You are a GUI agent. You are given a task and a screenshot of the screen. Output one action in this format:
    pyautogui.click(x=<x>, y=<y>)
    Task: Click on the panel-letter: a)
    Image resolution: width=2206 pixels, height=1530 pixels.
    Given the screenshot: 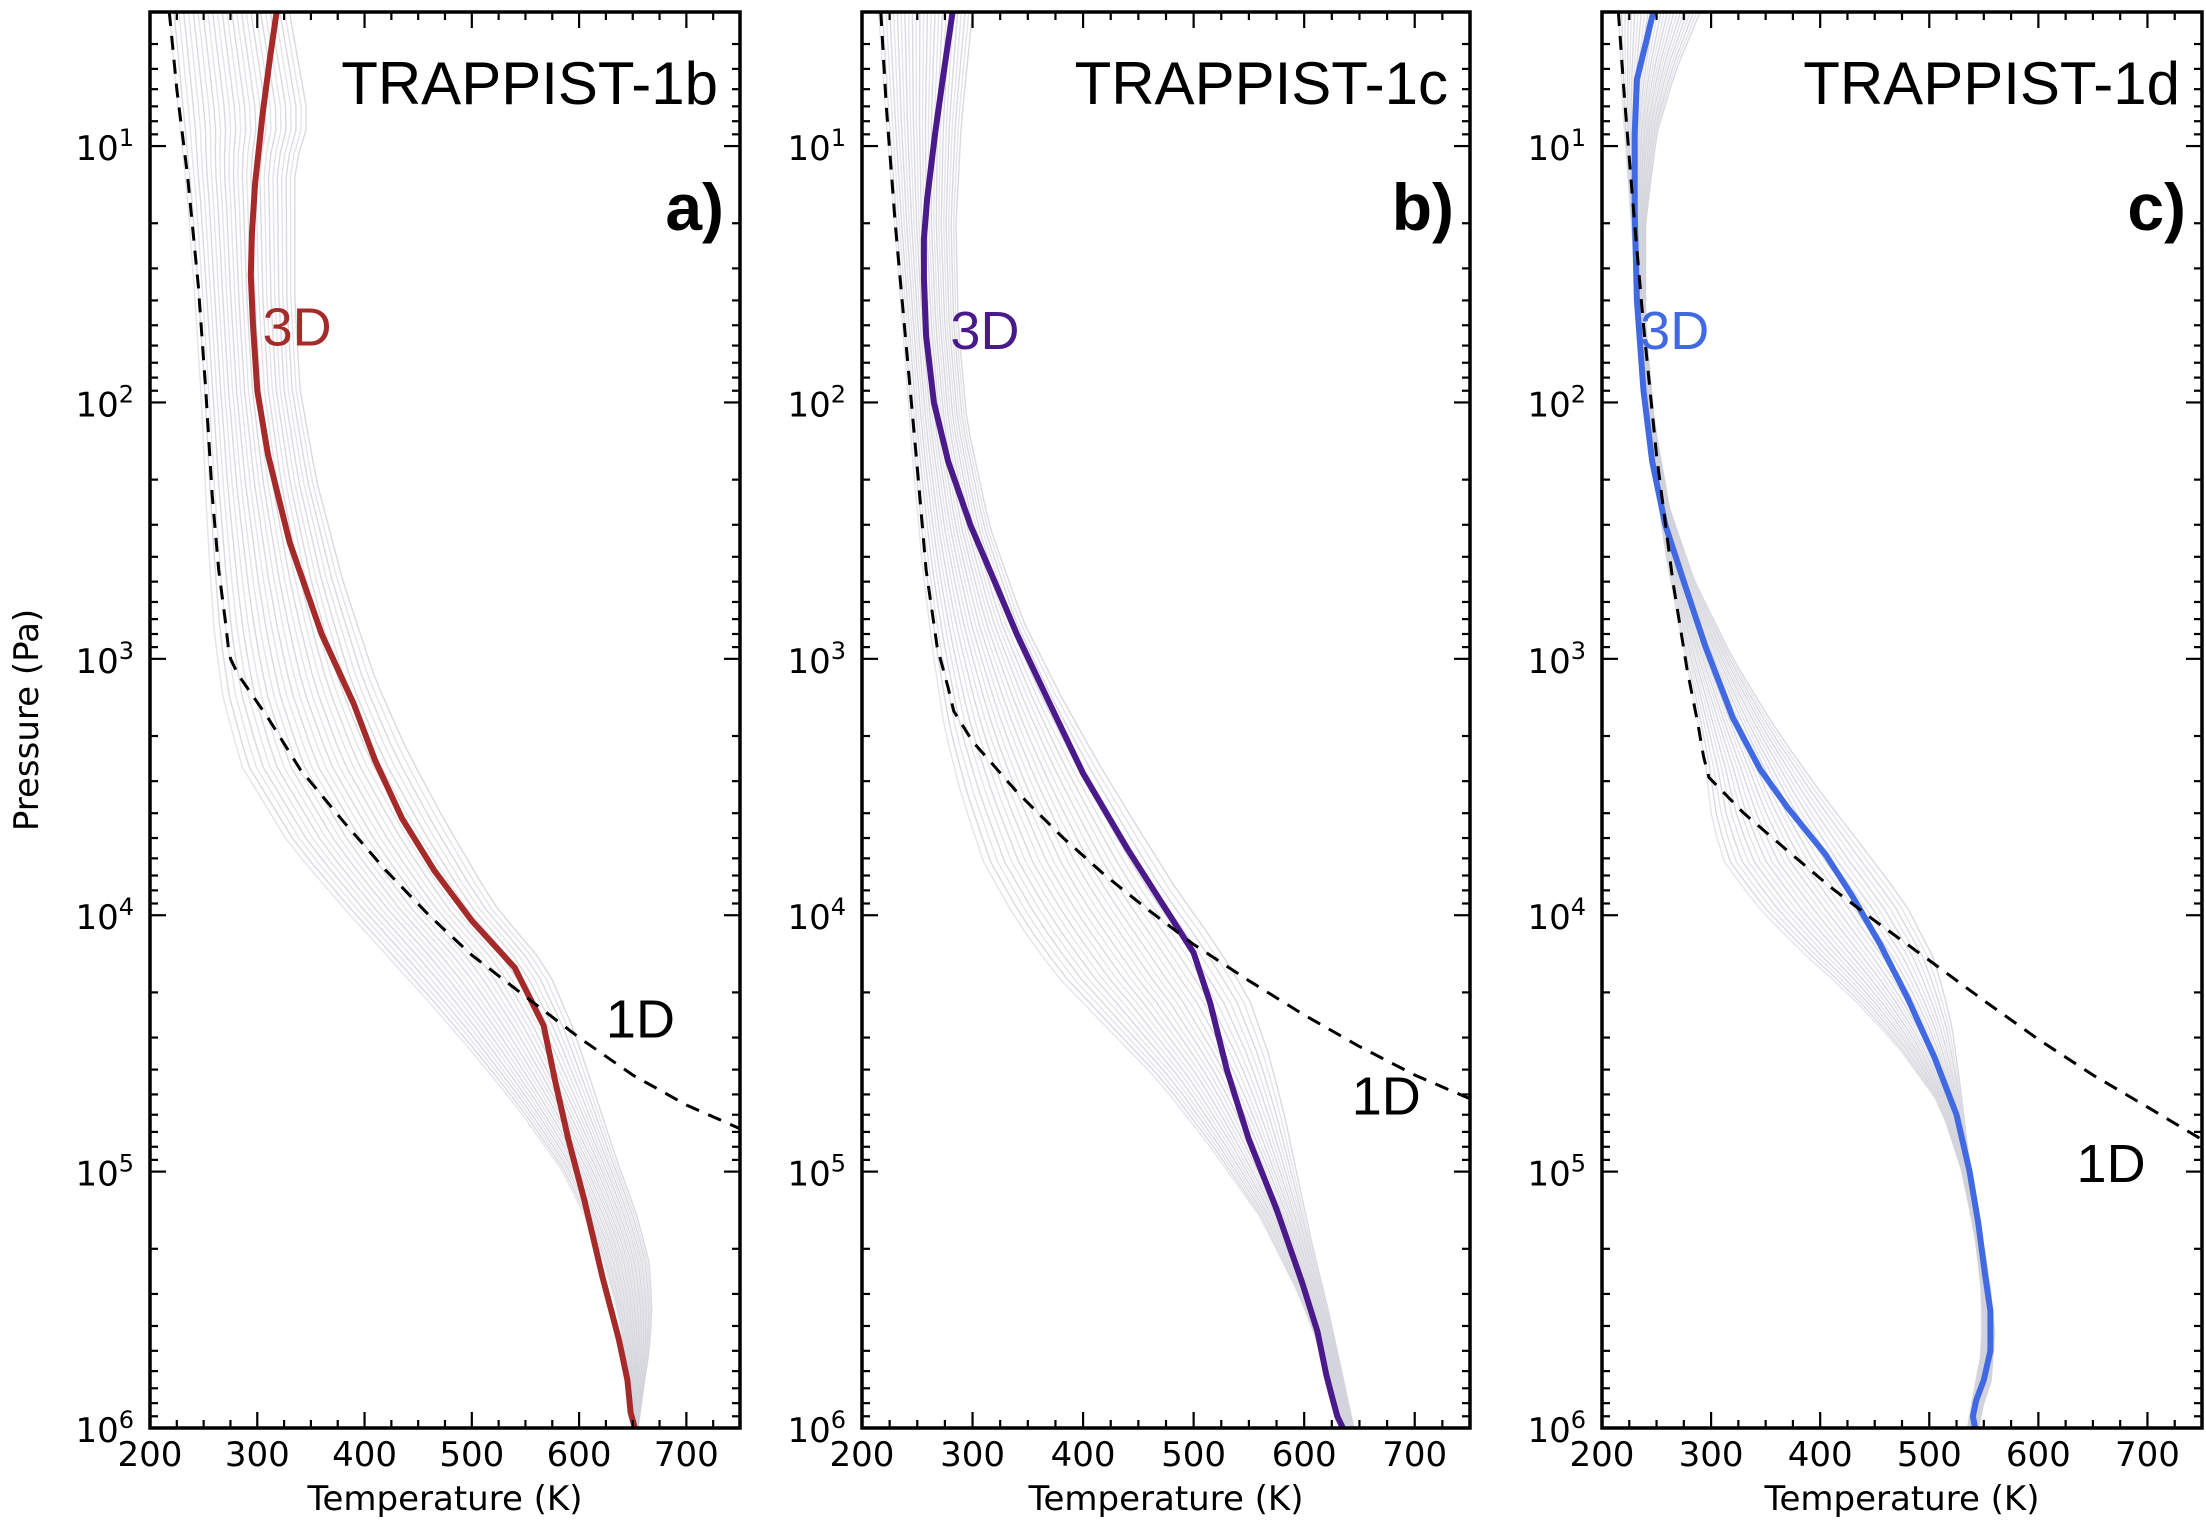 What is the action you would take?
    pyautogui.click(x=694, y=207)
    